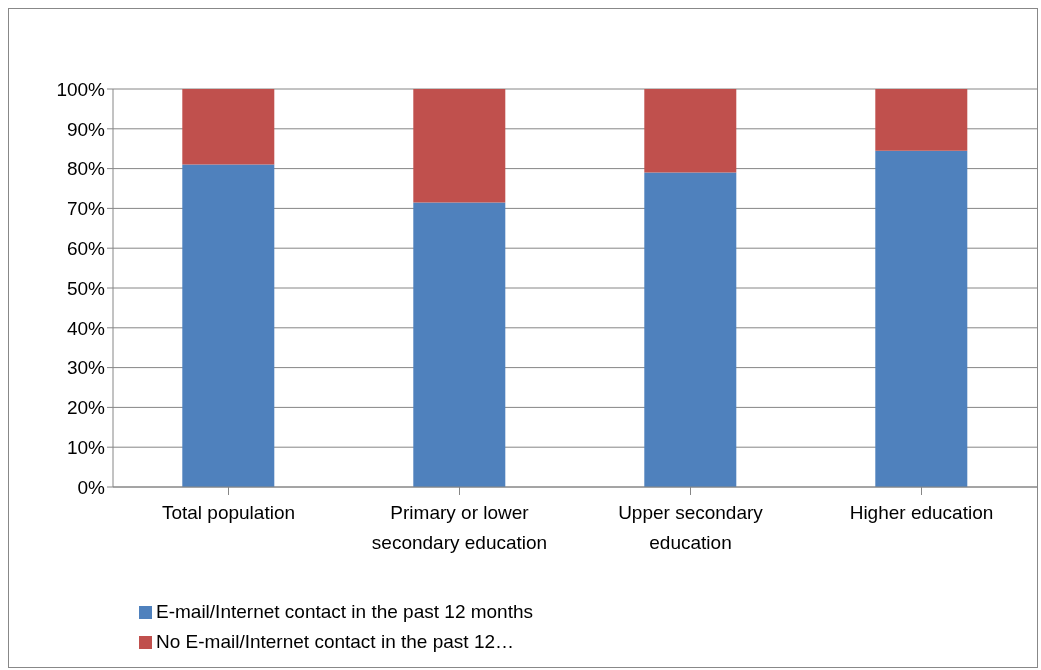 This screenshot has height=670, width=1041. I want to click on y-tick-label: 40%, so click(86, 328).